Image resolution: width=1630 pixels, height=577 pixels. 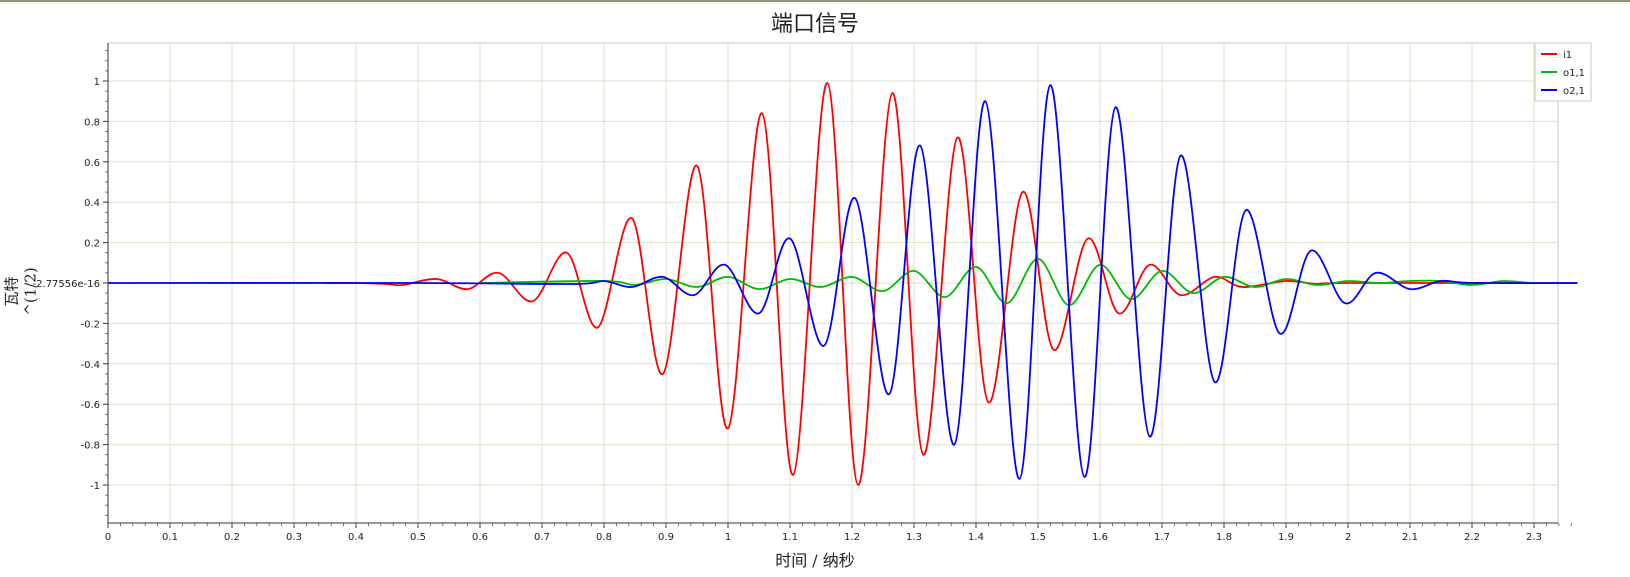 What do you see at coordinates (108, 537) in the screenshot?
I see `x-tick-label: 0` at bounding box center [108, 537].